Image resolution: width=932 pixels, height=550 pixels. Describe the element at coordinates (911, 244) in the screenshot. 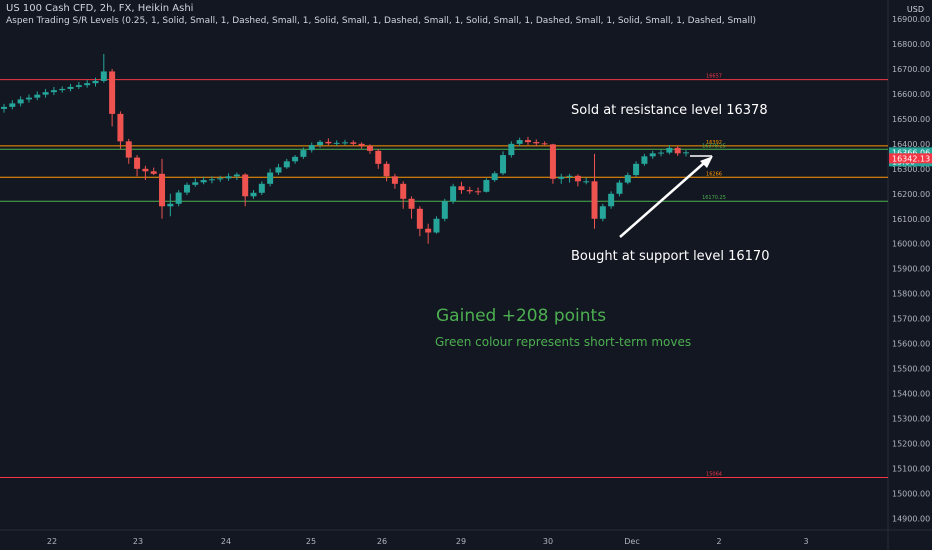

I see `price-tick-label: 16000.00` at that location.